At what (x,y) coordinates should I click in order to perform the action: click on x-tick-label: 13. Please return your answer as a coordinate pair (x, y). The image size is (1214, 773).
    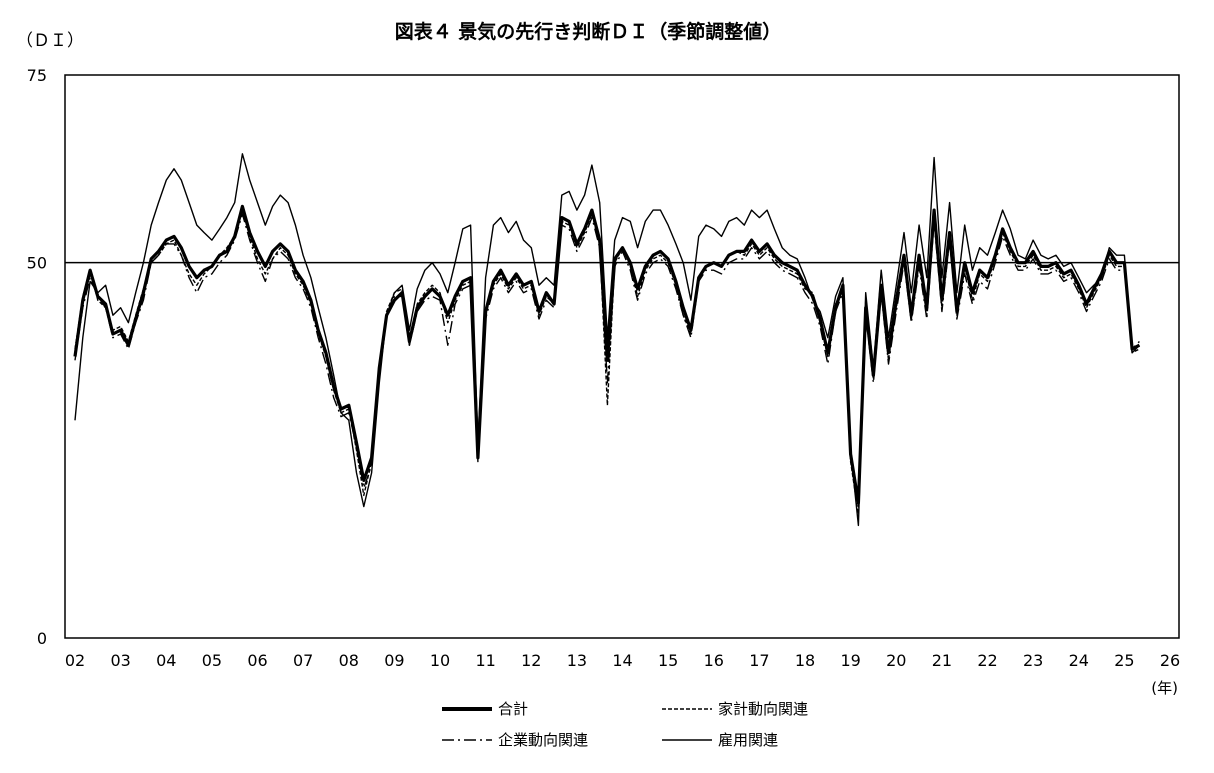
    Looking at the image, I should click on (577, 660).